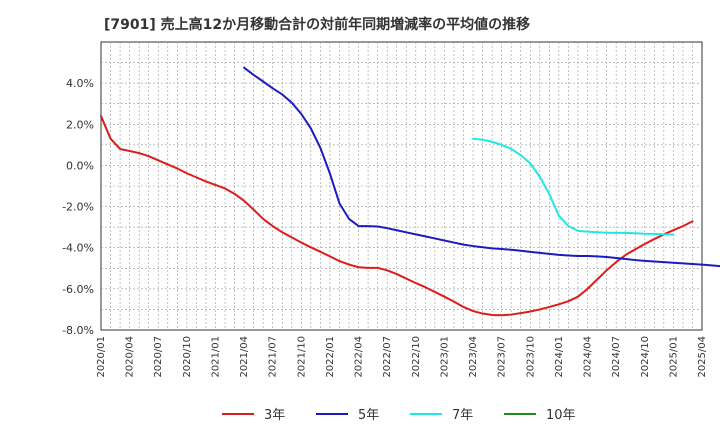 The width and height of the screenshot is (720, 440). What do you see at coordinates (187, 357) in the screenshot?
I see `x-tick-label: 2020/10` at bounding box center [187, 357].